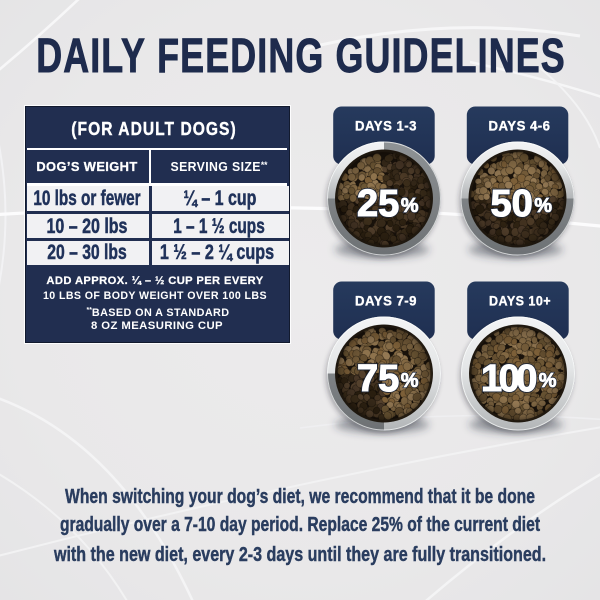 The image size is (600, 600). What do you see at coordinates (386, 301) in the screenshot?
I see `svg-text: DAYS 7-9` at bounding box center [386, 301].